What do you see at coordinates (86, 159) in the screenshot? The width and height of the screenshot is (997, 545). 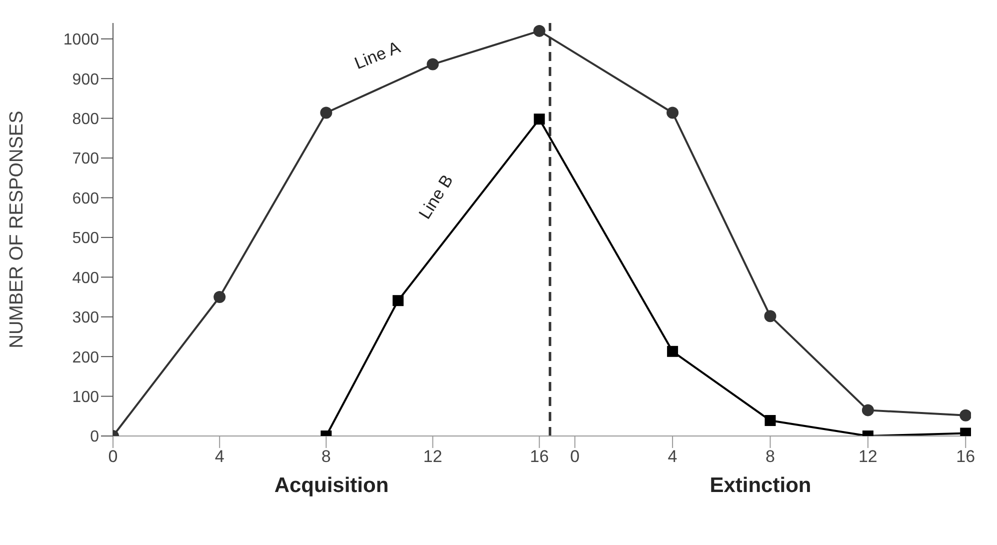 I see `y-tick-label: 700` at bounding box center [86, 159].